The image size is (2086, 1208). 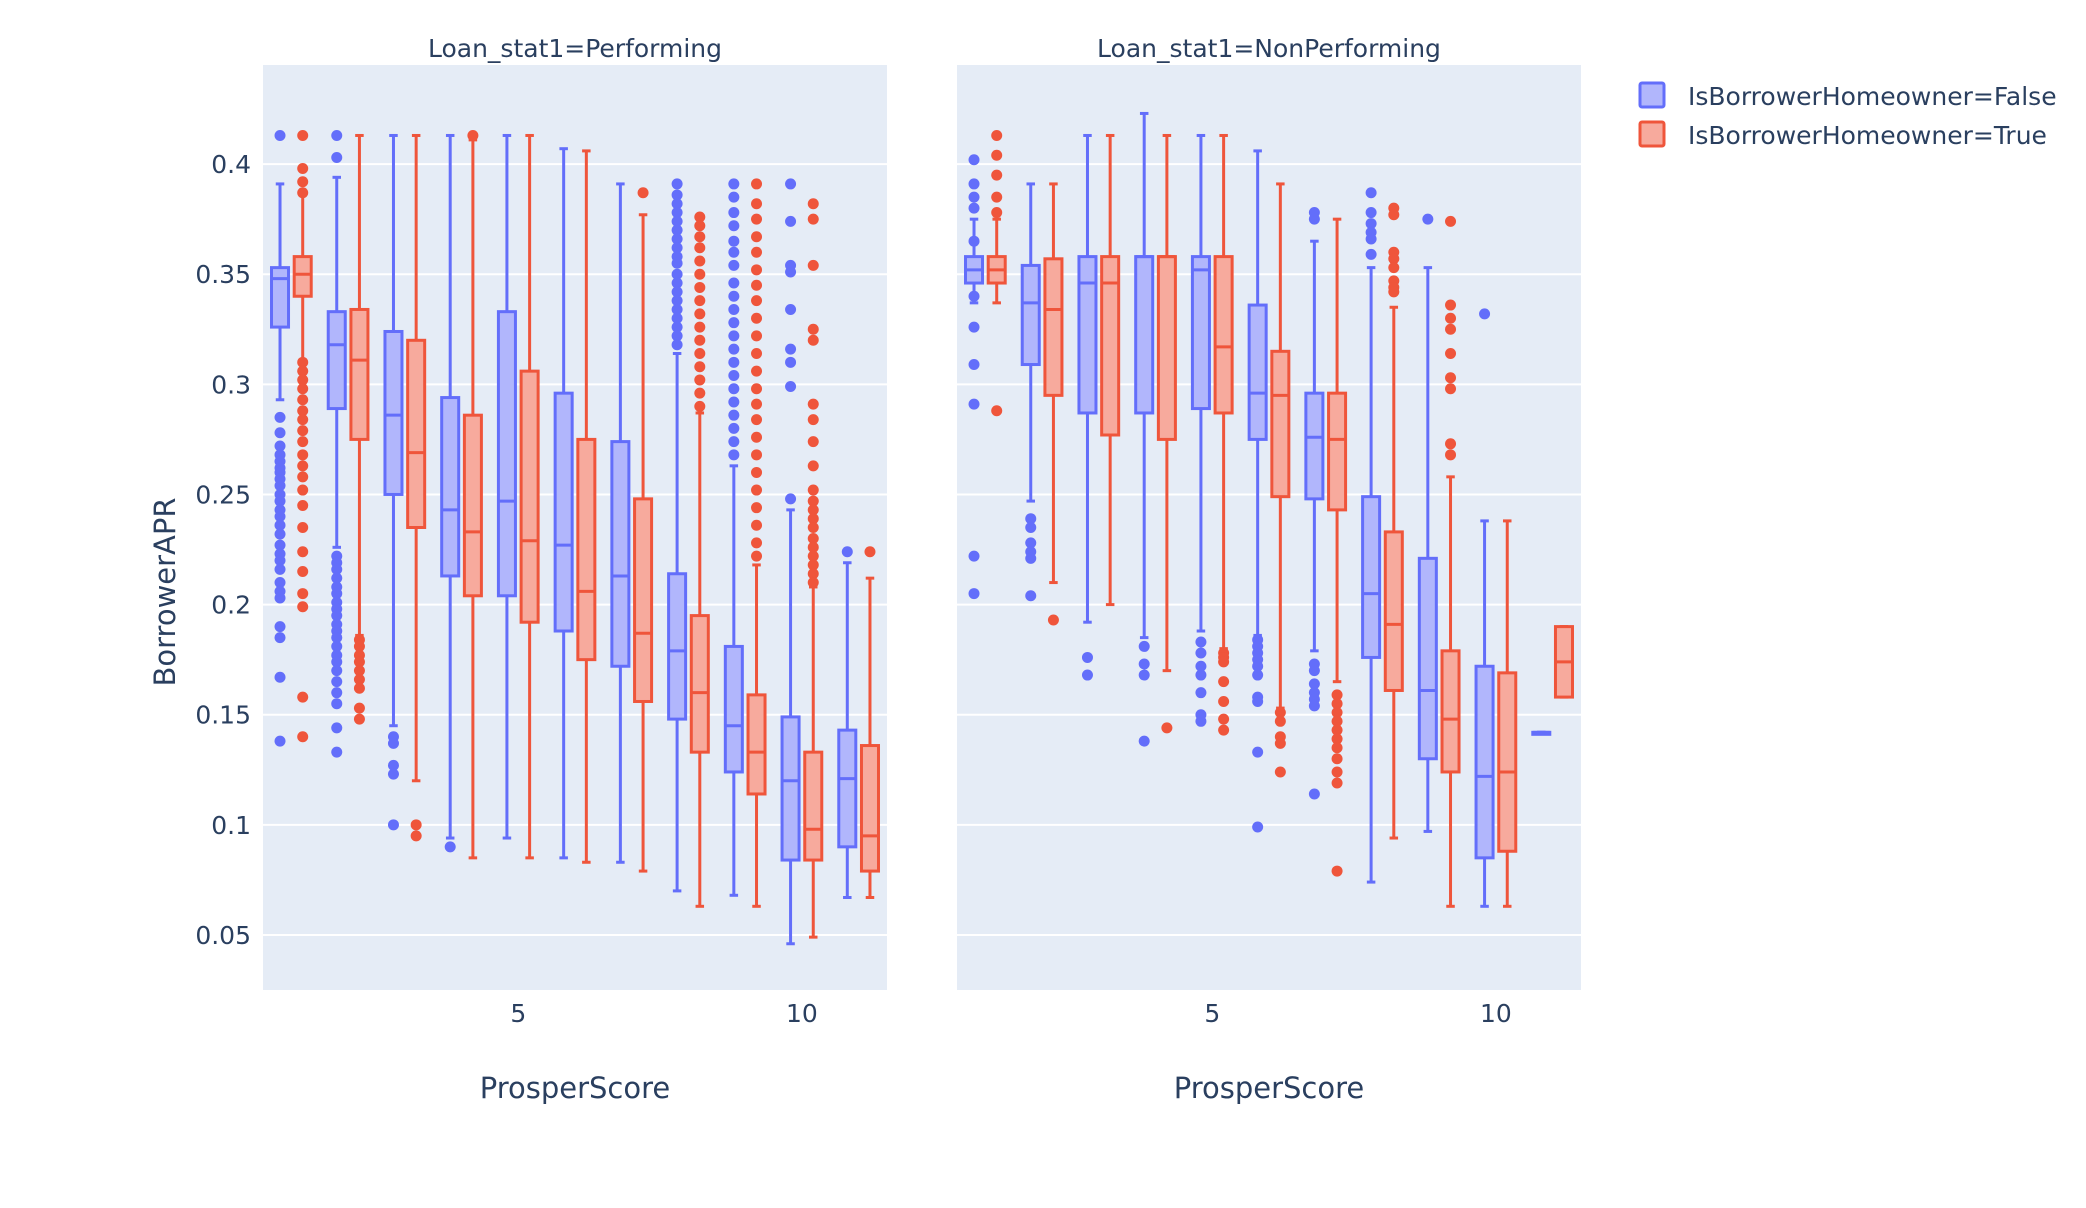 What do you see at coordinates (1269, 1088) in the screenshot?
I see `x-axis-label-nonperforming: ProsperScore` at bounding box center [1269, 1088].